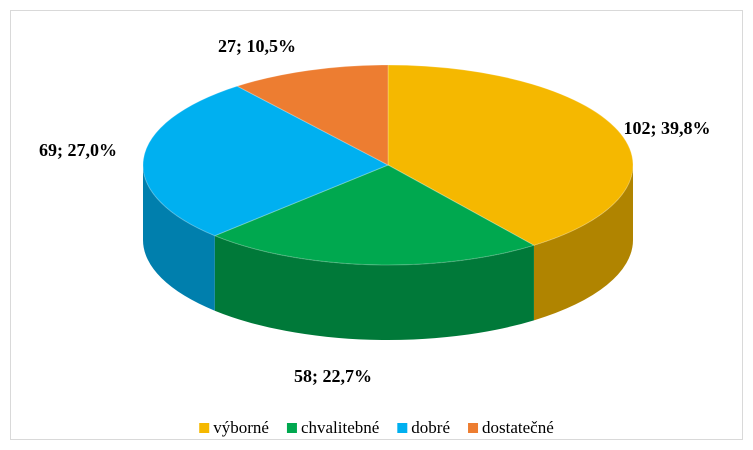 The width and height of the screenshot is (753, 450). What do you see at coordinates (78, 150) in the screenshot?
I see `data-label: 69; 27,0%` at bounding box center [78, 150].